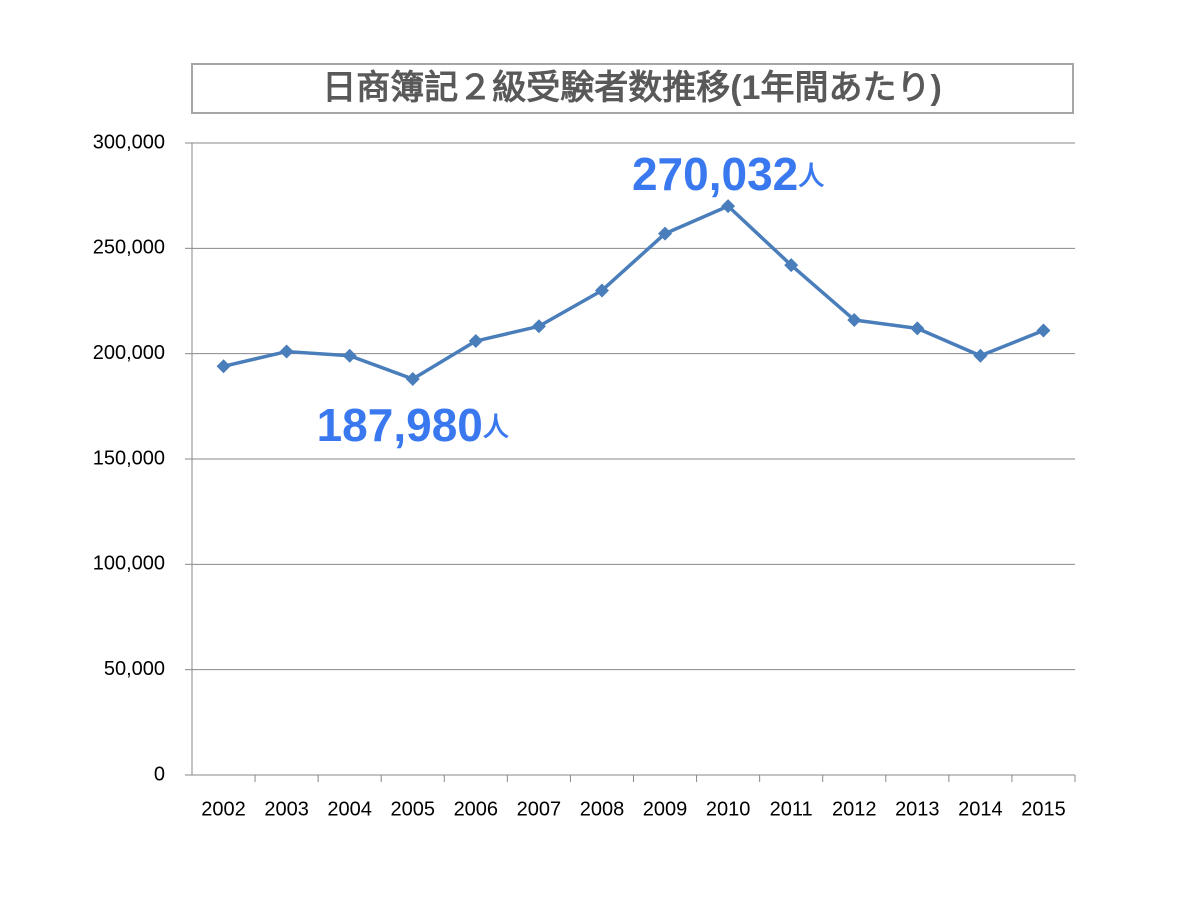 This screenshot has height=900, width=1200. What do you see at coordinates (539, 809) in the screenshot?
I see `x-tick-label: 2007` at bounding box center [539, 809].